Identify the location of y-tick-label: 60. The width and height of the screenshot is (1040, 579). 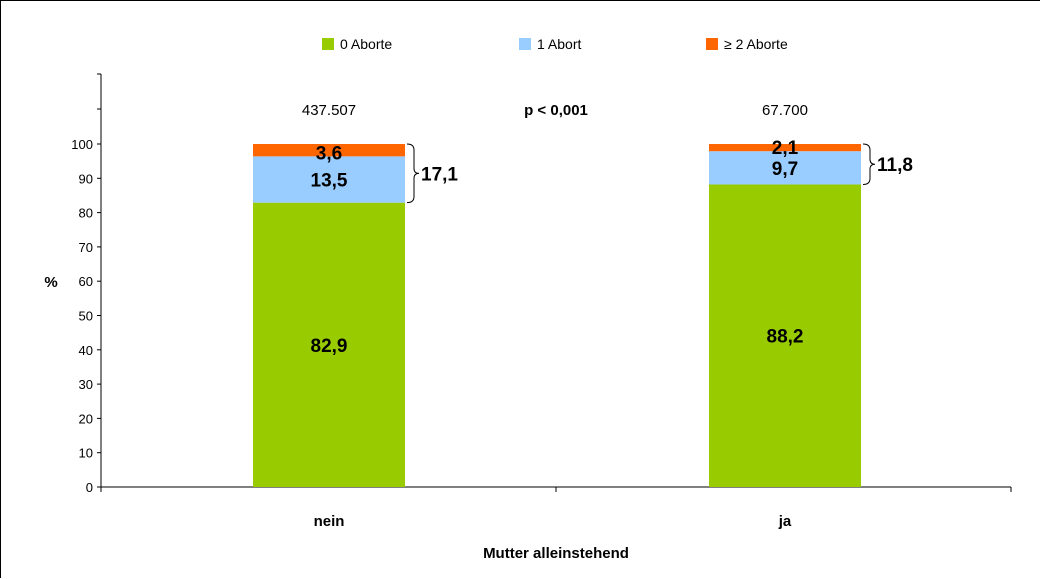
(86, 281).